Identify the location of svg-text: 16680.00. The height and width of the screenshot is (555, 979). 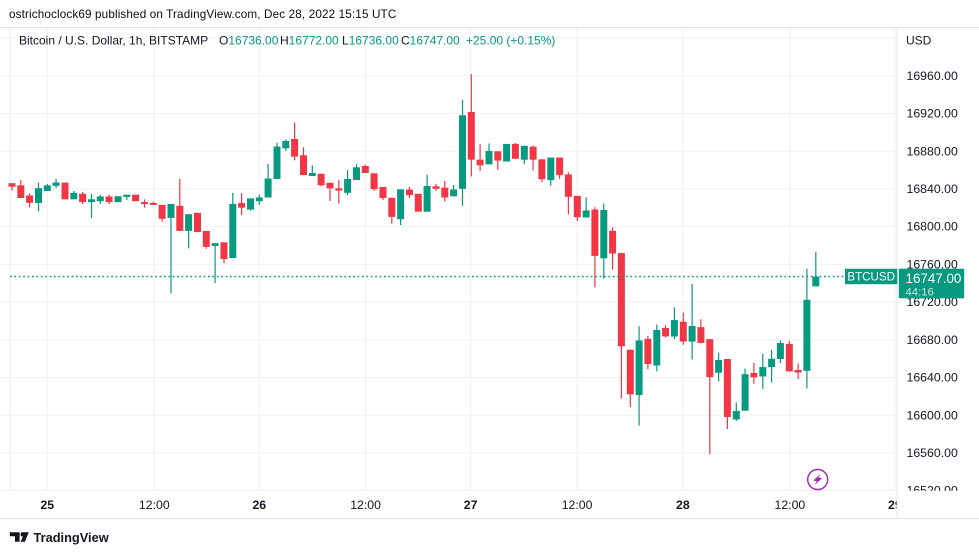
(932, 340).